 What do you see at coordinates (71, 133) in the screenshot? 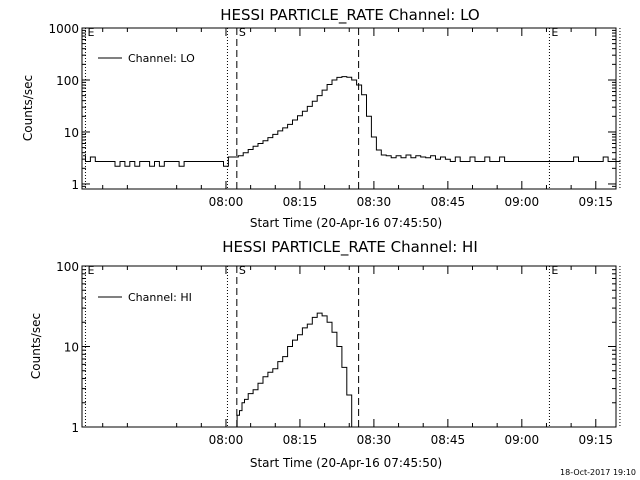
I see `chart-0-ytick-label-1: 10` at bounding box center [71, 133].